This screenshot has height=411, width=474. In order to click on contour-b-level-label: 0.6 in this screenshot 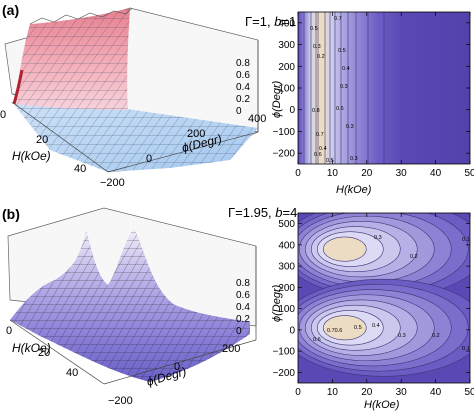, I will do `click(317, 340)`.